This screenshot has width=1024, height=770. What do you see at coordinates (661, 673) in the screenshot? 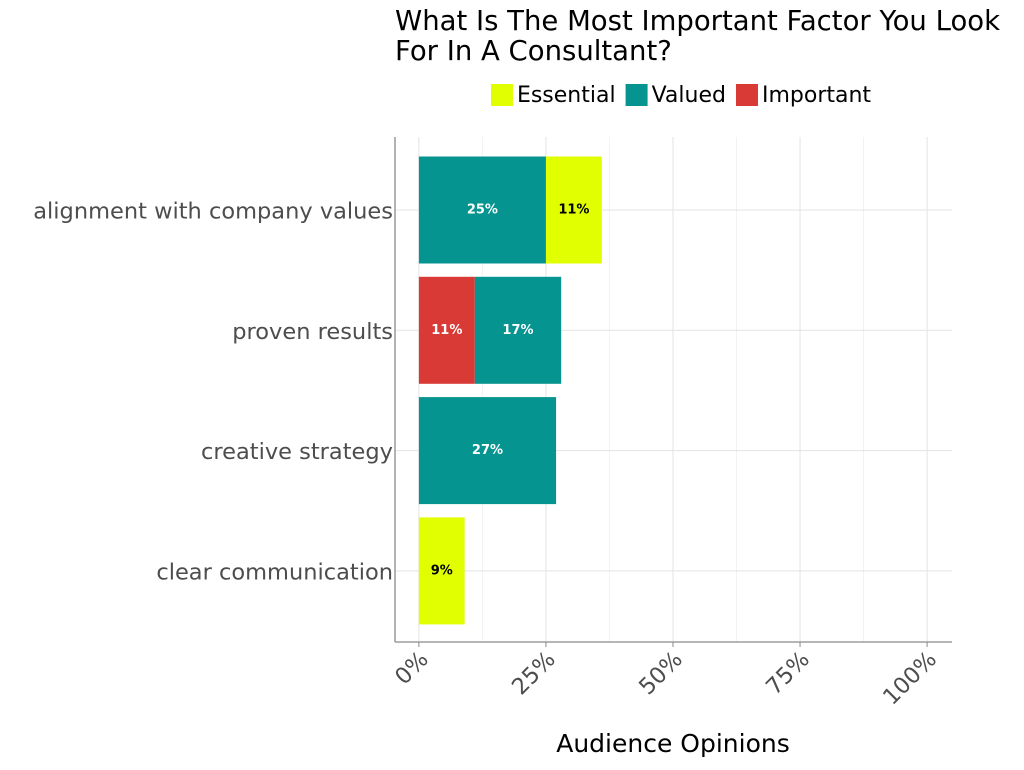
I see `x-tick-label: 50%` at bounding box center [661, 673].